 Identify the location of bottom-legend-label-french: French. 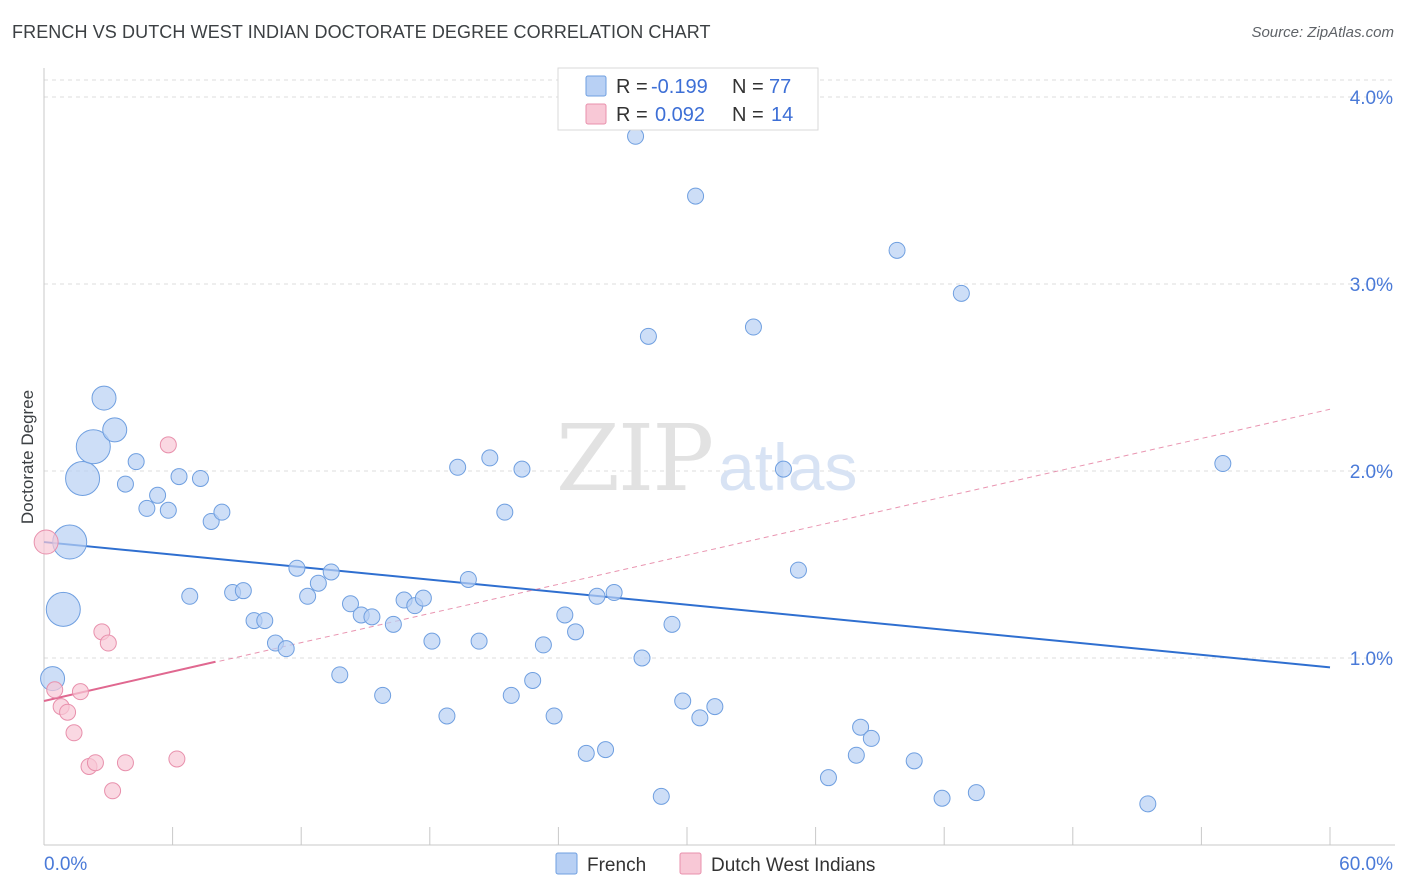
(616, 865).